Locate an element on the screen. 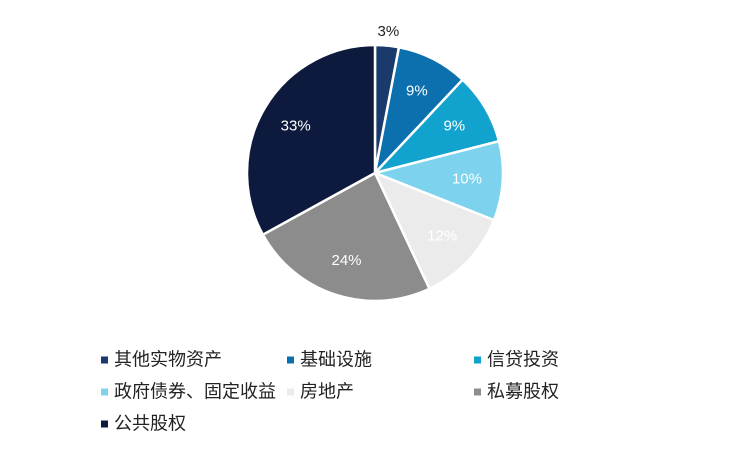 This screenshot has height=450, width=750. pie-label-2: 9% is located at coordinates (454, 126).